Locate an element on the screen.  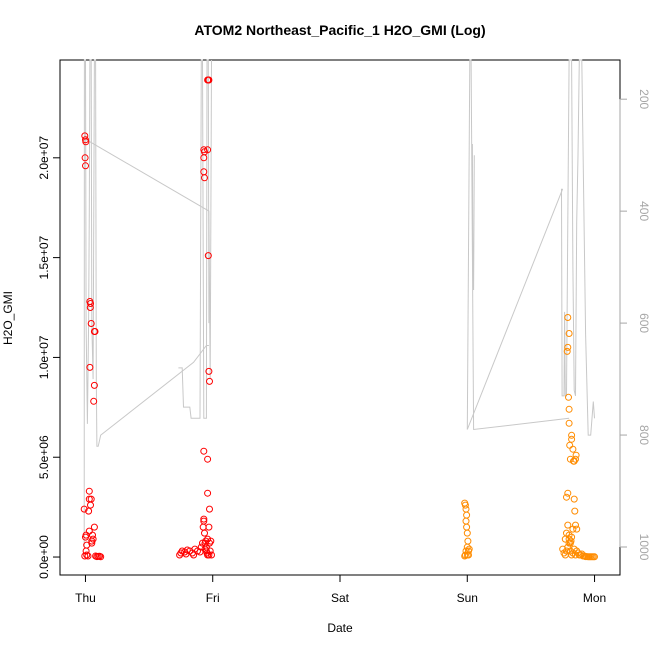
x-tick-label: Fri is located at coordinates (213, 598).